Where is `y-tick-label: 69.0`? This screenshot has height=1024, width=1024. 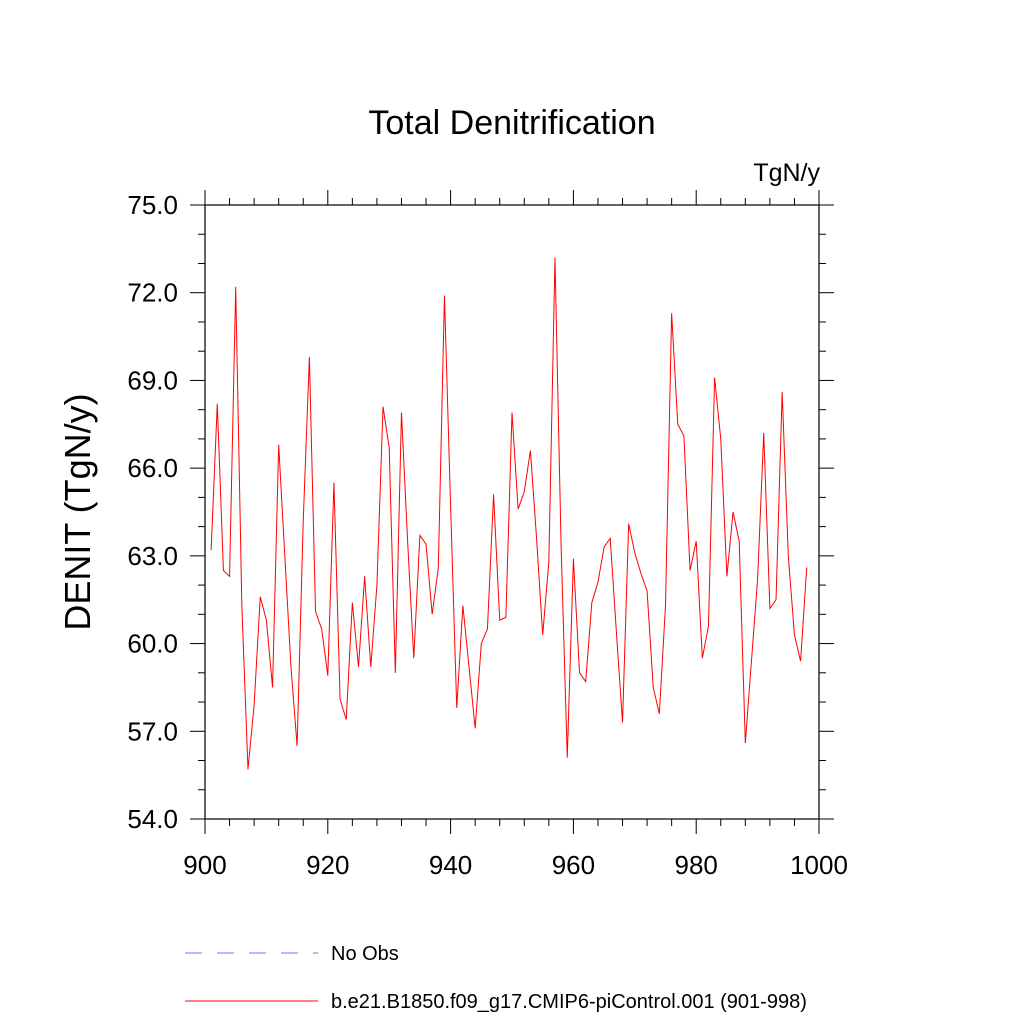
y-tick-label: 69.0 is located at coordinates (152, 380).